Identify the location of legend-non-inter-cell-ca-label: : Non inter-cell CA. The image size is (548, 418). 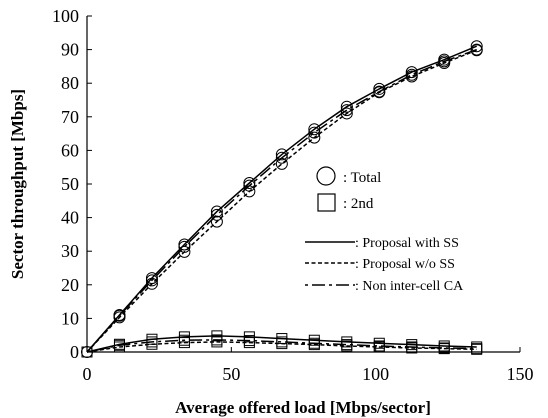
(409, 286).